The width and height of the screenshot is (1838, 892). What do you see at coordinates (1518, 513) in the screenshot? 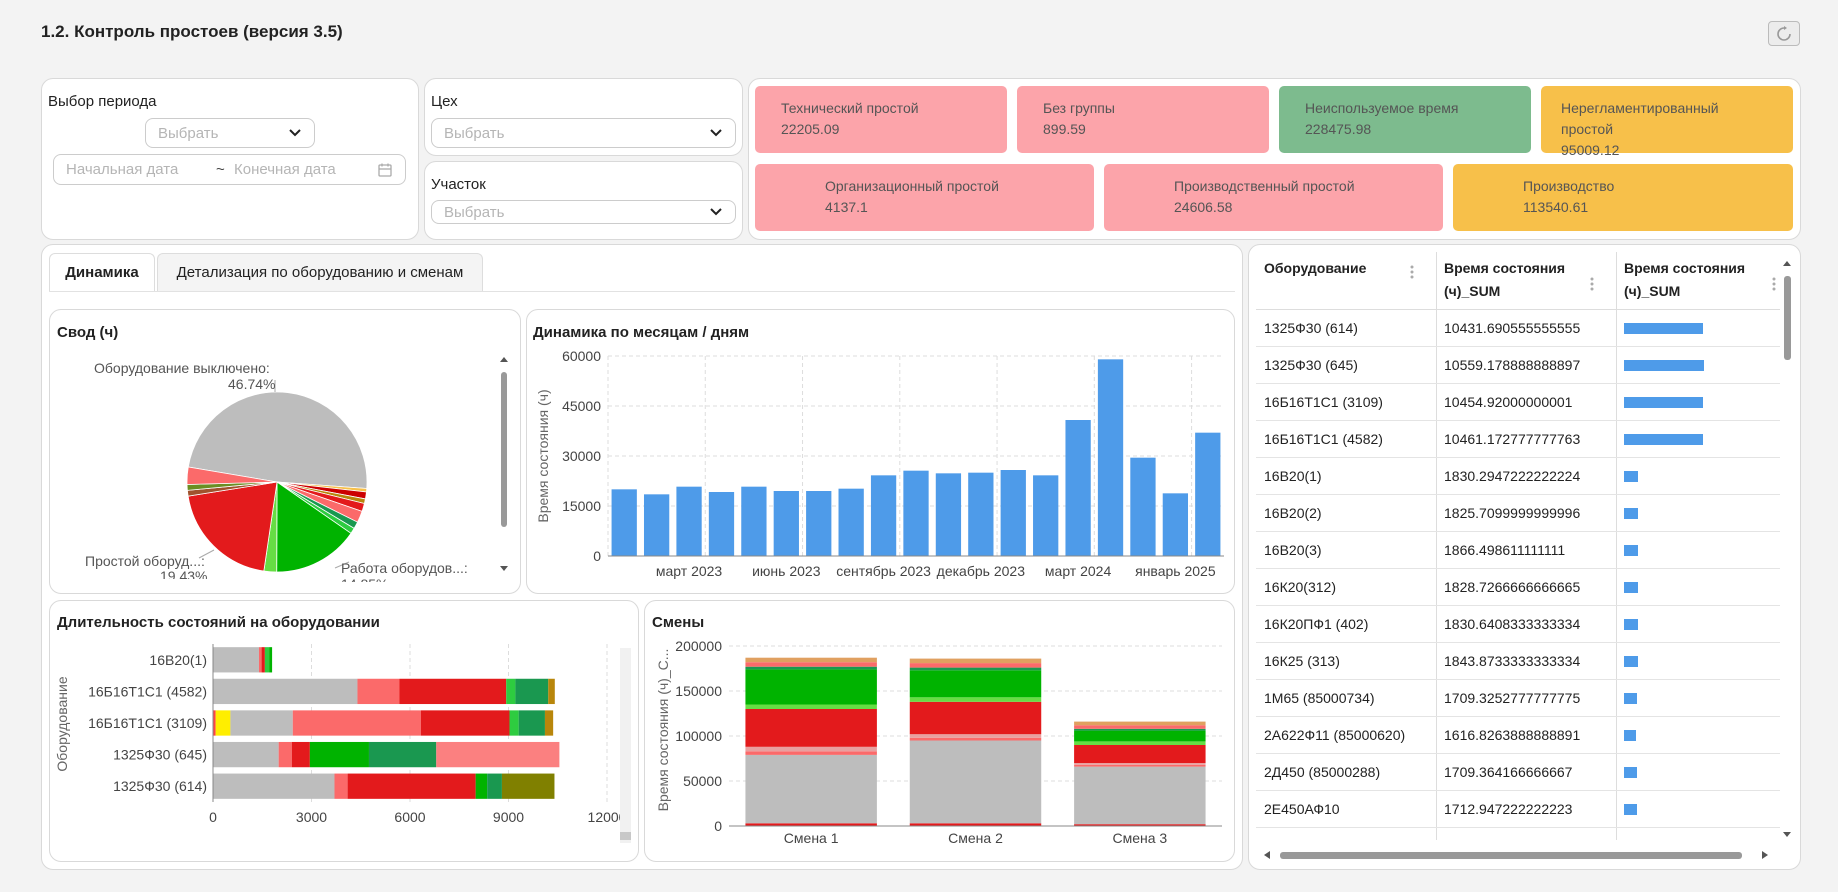
I see `table-row: 16В20(2) 1825.7099999999996` at bounding box center [1518, 513].